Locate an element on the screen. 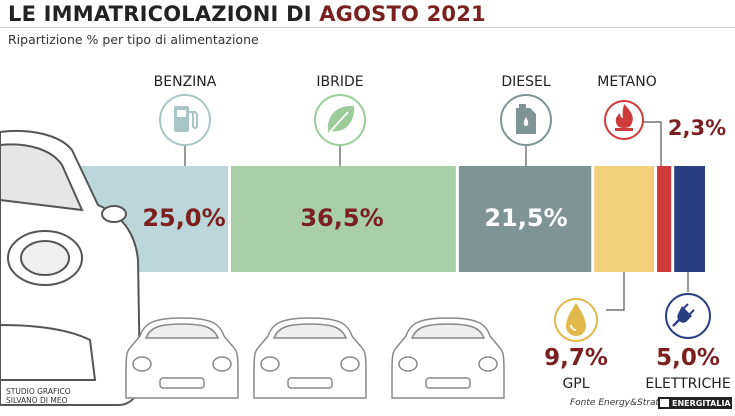 This screenshot has width=735, height=416. brand-logo: ENERGITALIA is located at coordinates (695, 403).